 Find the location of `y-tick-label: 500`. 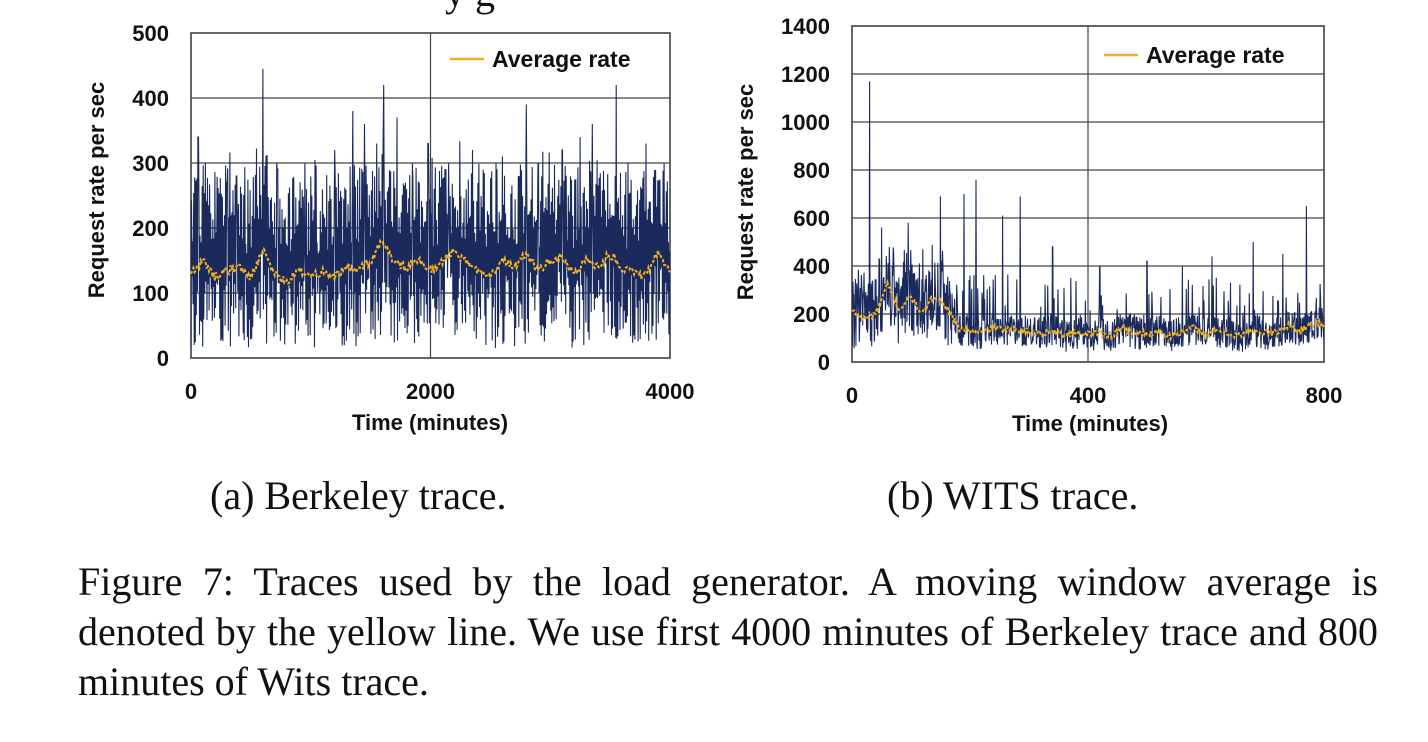

y-tick-label: 500 is located at coordinates (150, 33).